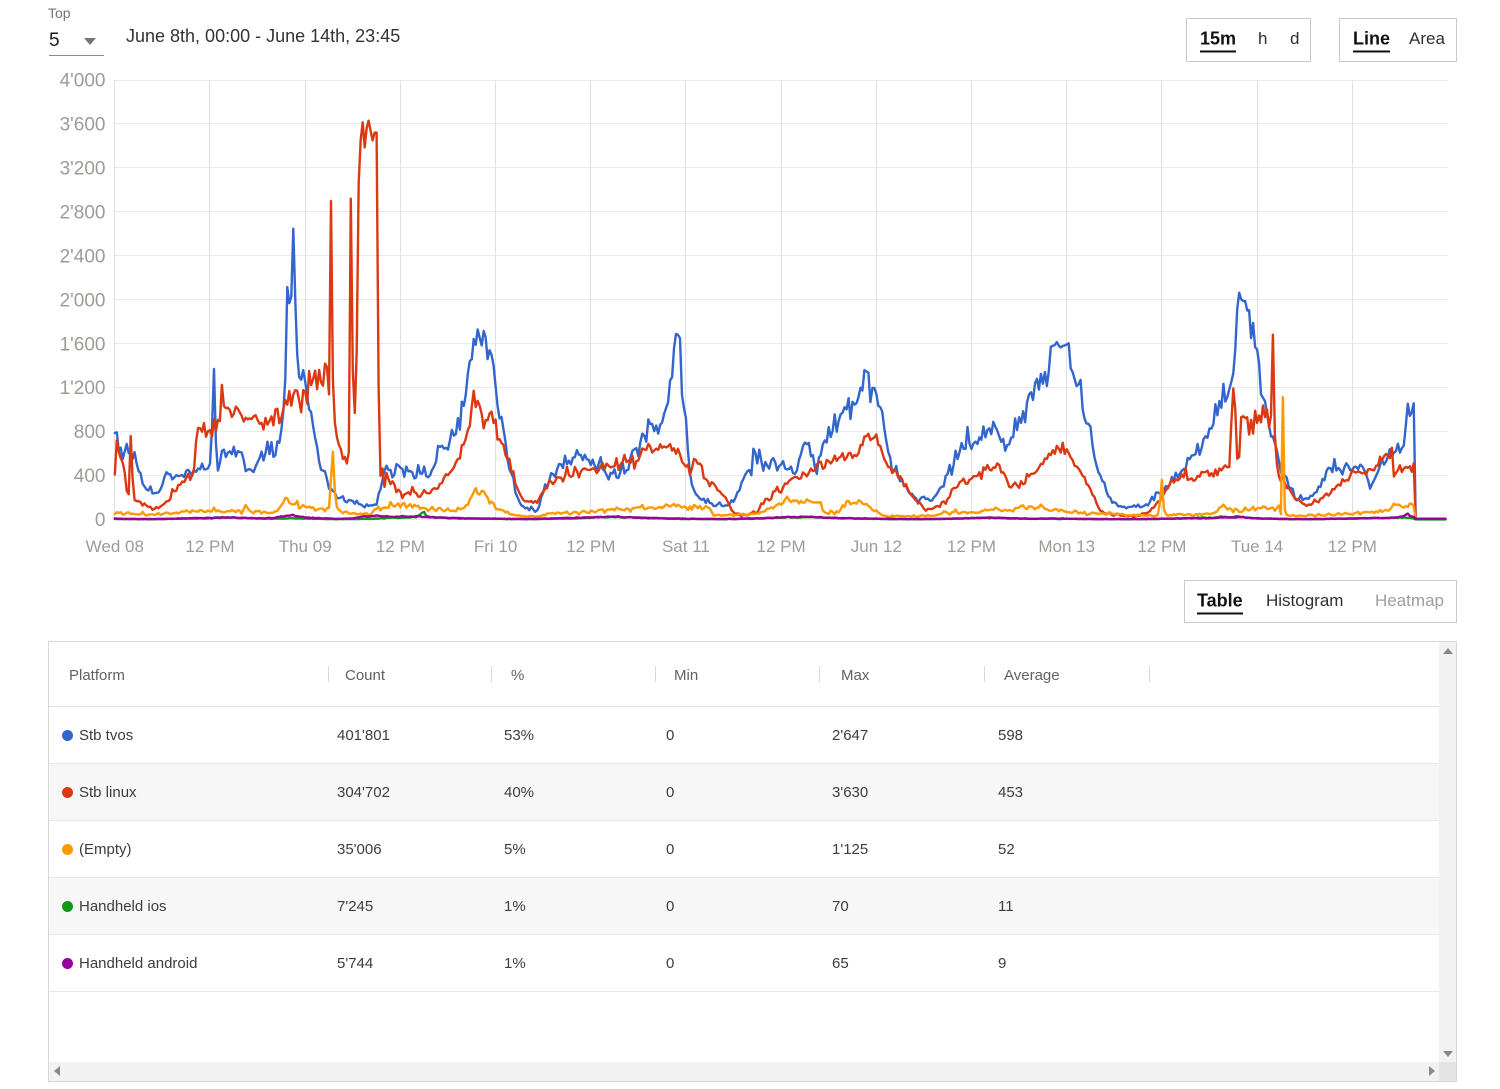  Describe the element at coordinates (90, 432) in the screenshot. I see `svg-text: 800` at that location.